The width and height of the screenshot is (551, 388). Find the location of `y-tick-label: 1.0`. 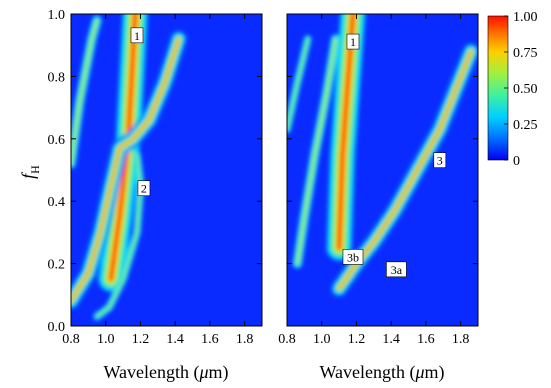

y-tick-label: 1.0 is located at coordinates (57, 15).